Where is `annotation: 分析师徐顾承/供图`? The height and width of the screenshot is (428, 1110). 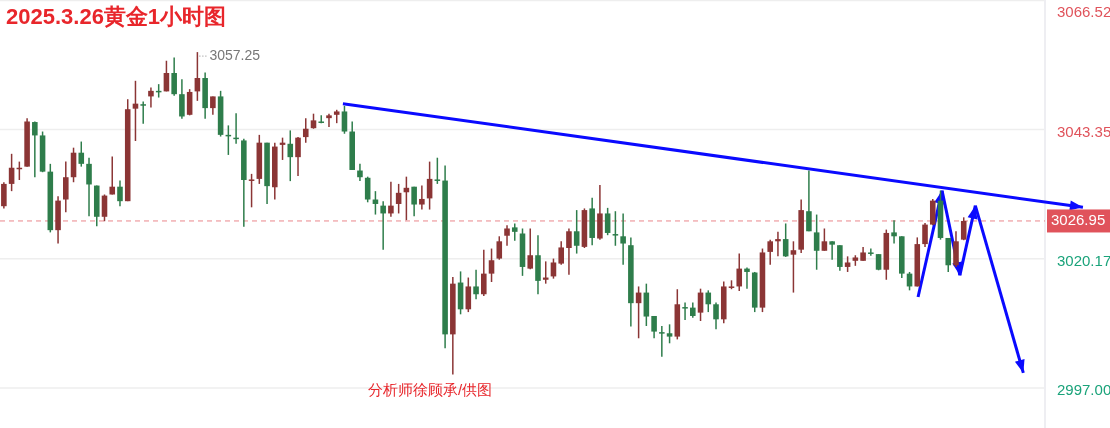 annotation: 分析师徐顾承/供图 is located at coordinates (430, 389).